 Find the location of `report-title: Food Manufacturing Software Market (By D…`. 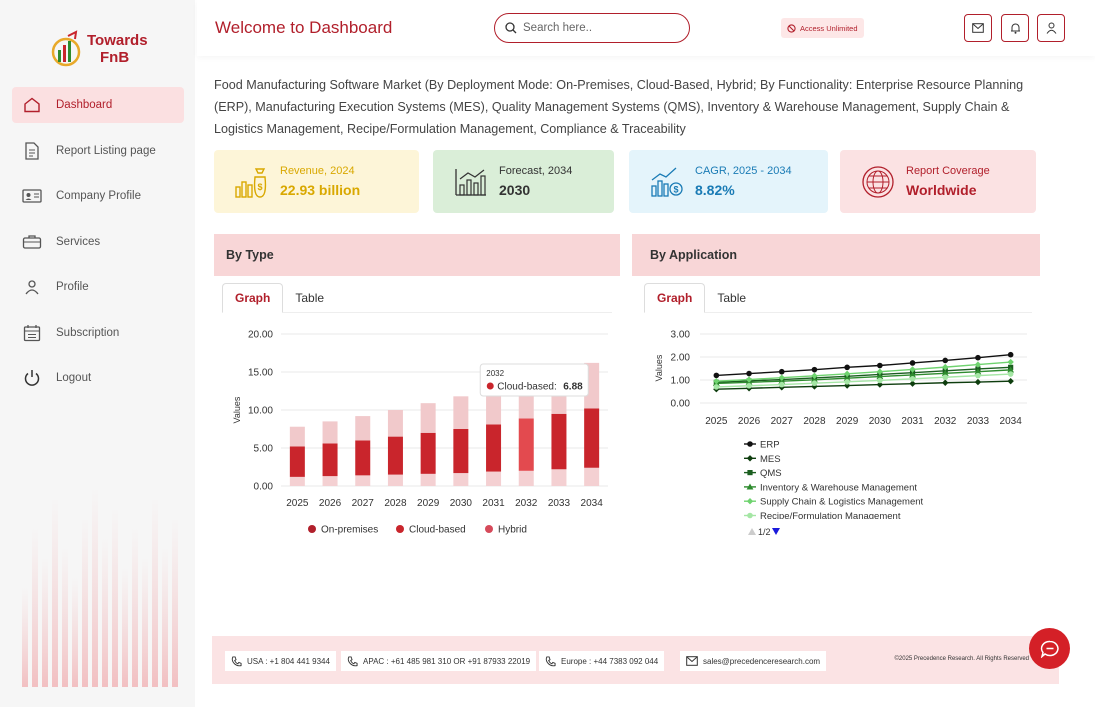

report-title: Food Manufacturing Software Market (By D… is located at coordinates (619, 107).